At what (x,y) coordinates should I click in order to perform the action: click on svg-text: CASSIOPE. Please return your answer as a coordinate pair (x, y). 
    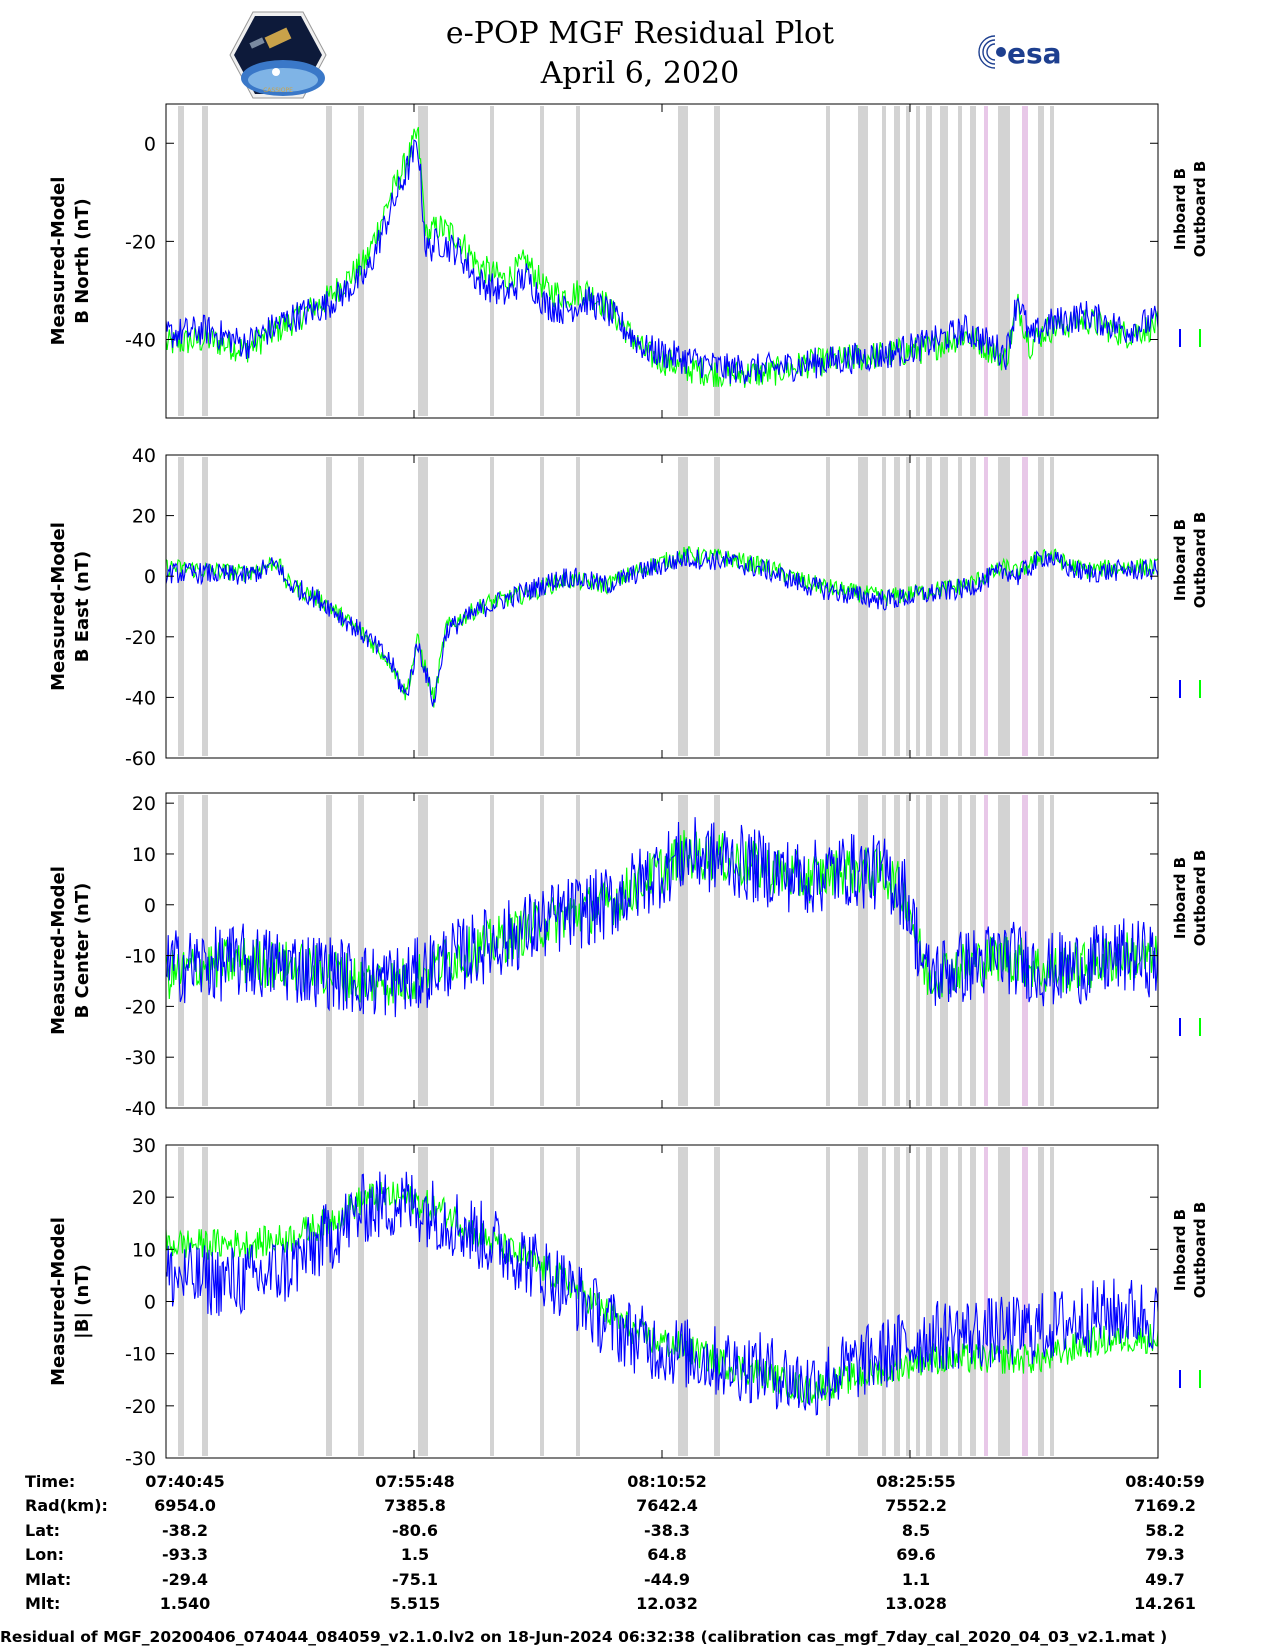
    Looking at the image, I should click on (278, 90).